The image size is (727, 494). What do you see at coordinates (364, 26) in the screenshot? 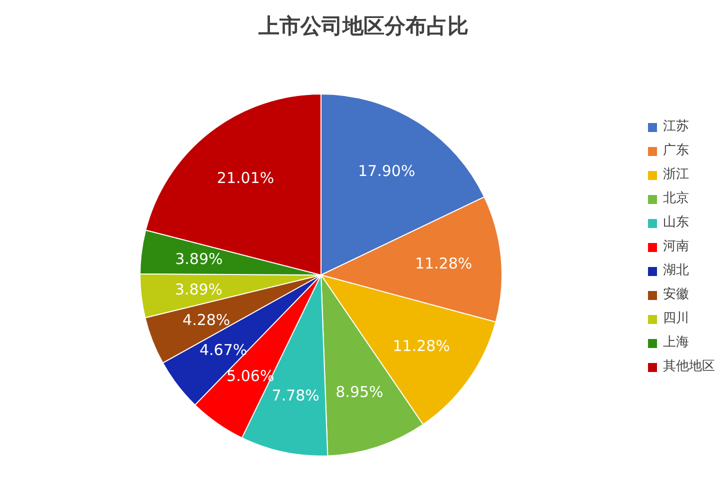
I see `chart-title: 上市公司地区分布占比` at bounding box center [364, 26].